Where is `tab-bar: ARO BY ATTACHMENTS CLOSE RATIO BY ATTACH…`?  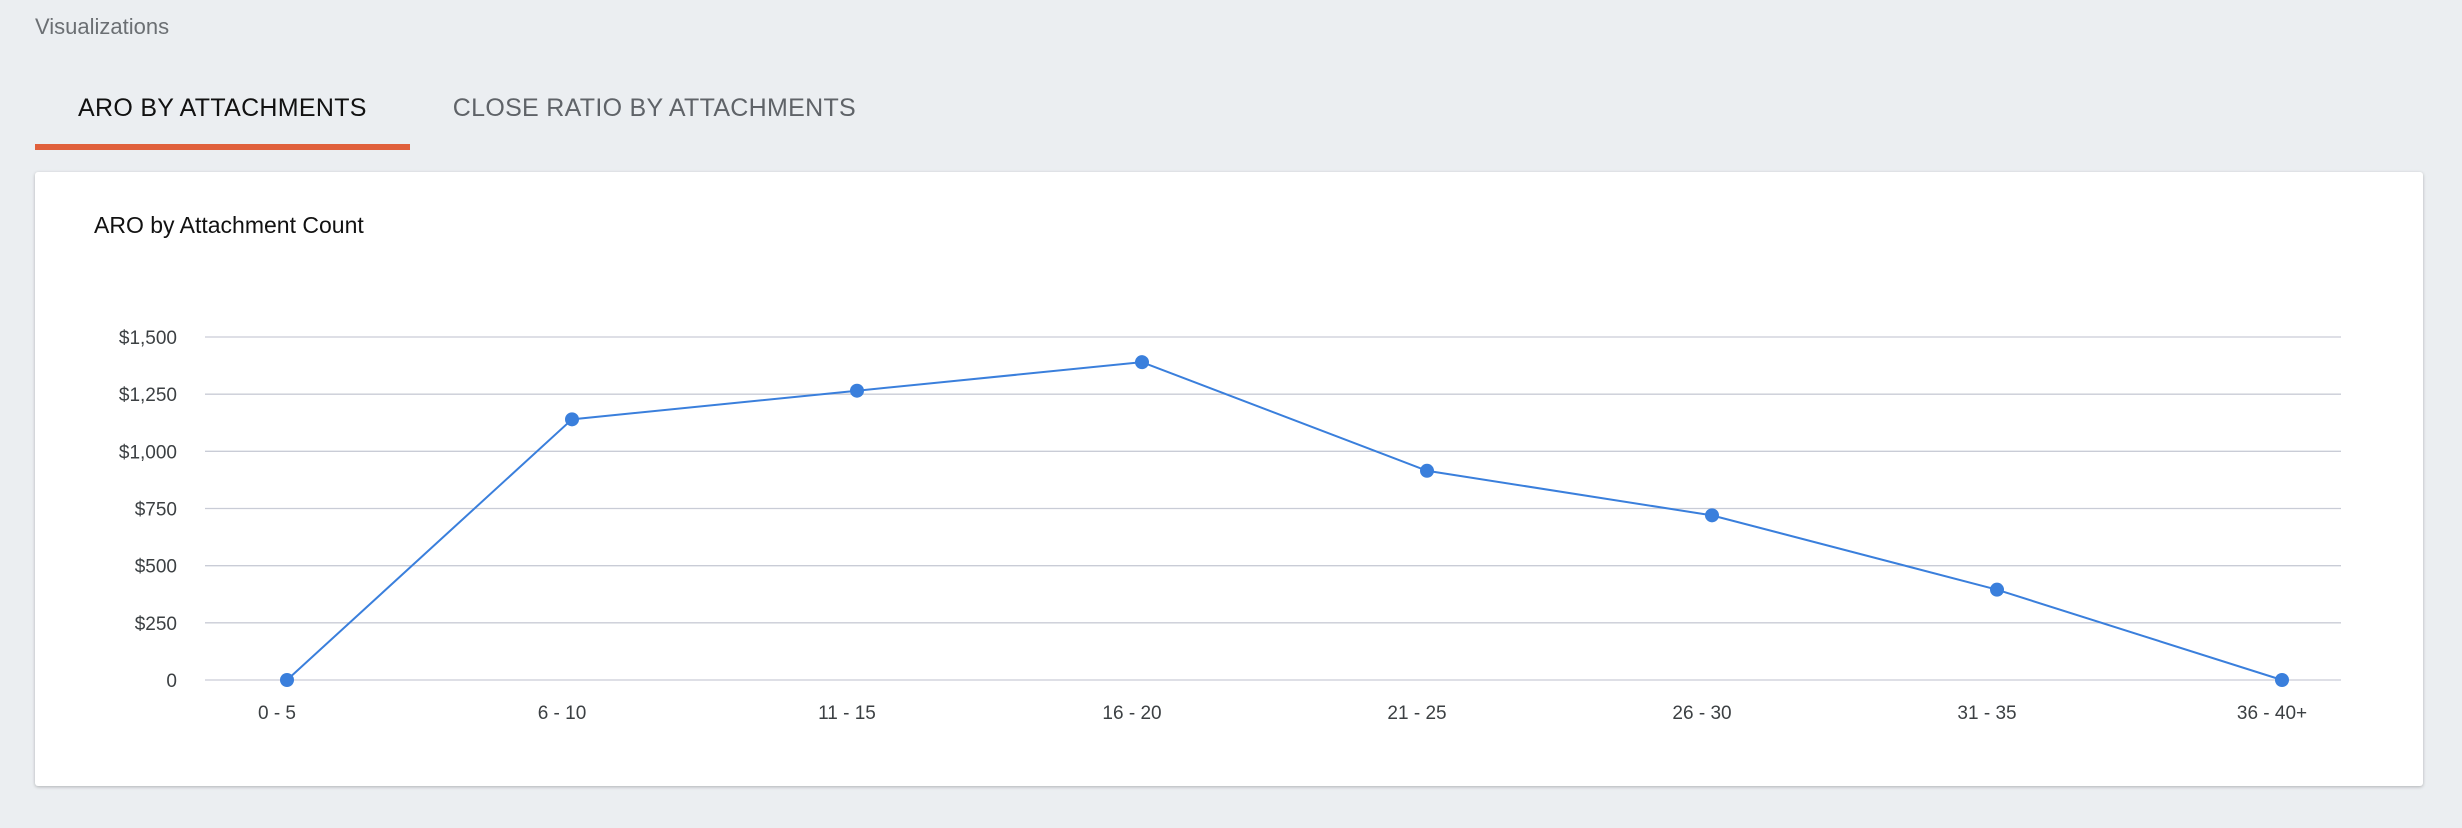 tab-bar: ARO BY ATTACHMENTS CLOSE RATIO BY ATTACH… is located at coordinates (467, 114).